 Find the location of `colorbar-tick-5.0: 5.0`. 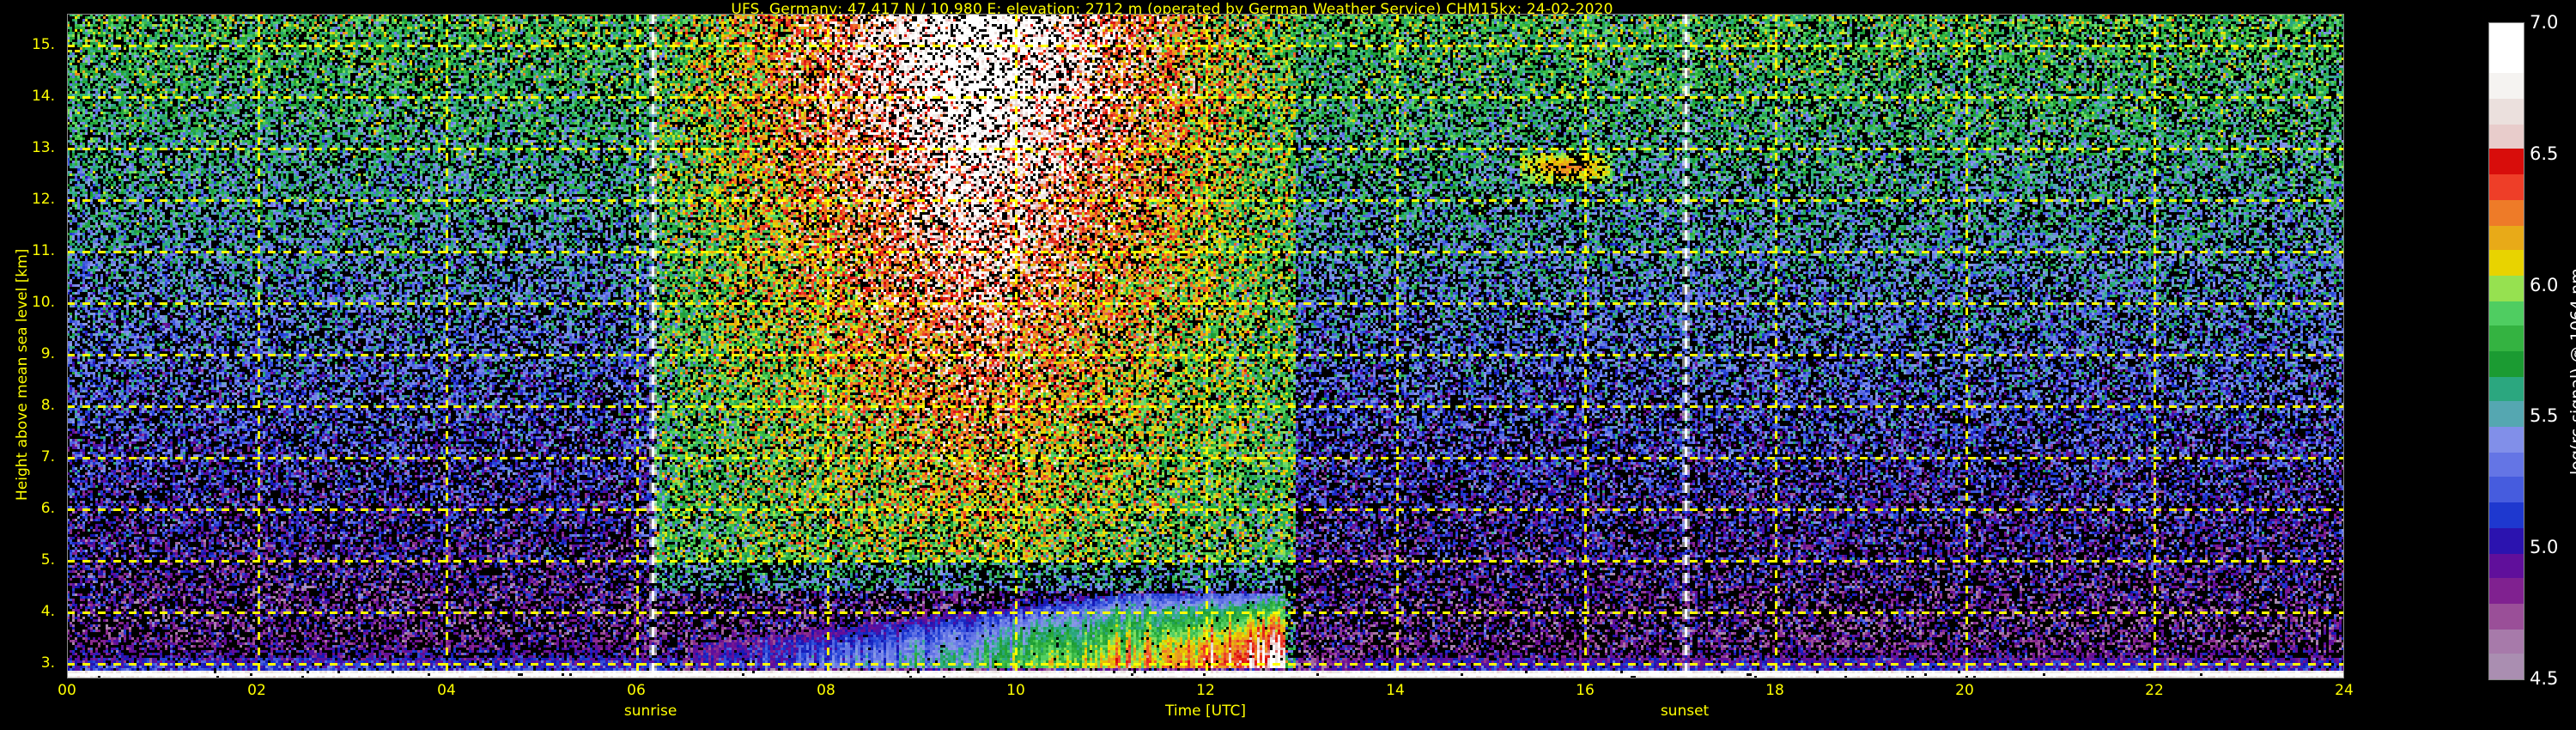

colorbar-tick-5.0: 5.0 is located at coordinates (2544, 547).